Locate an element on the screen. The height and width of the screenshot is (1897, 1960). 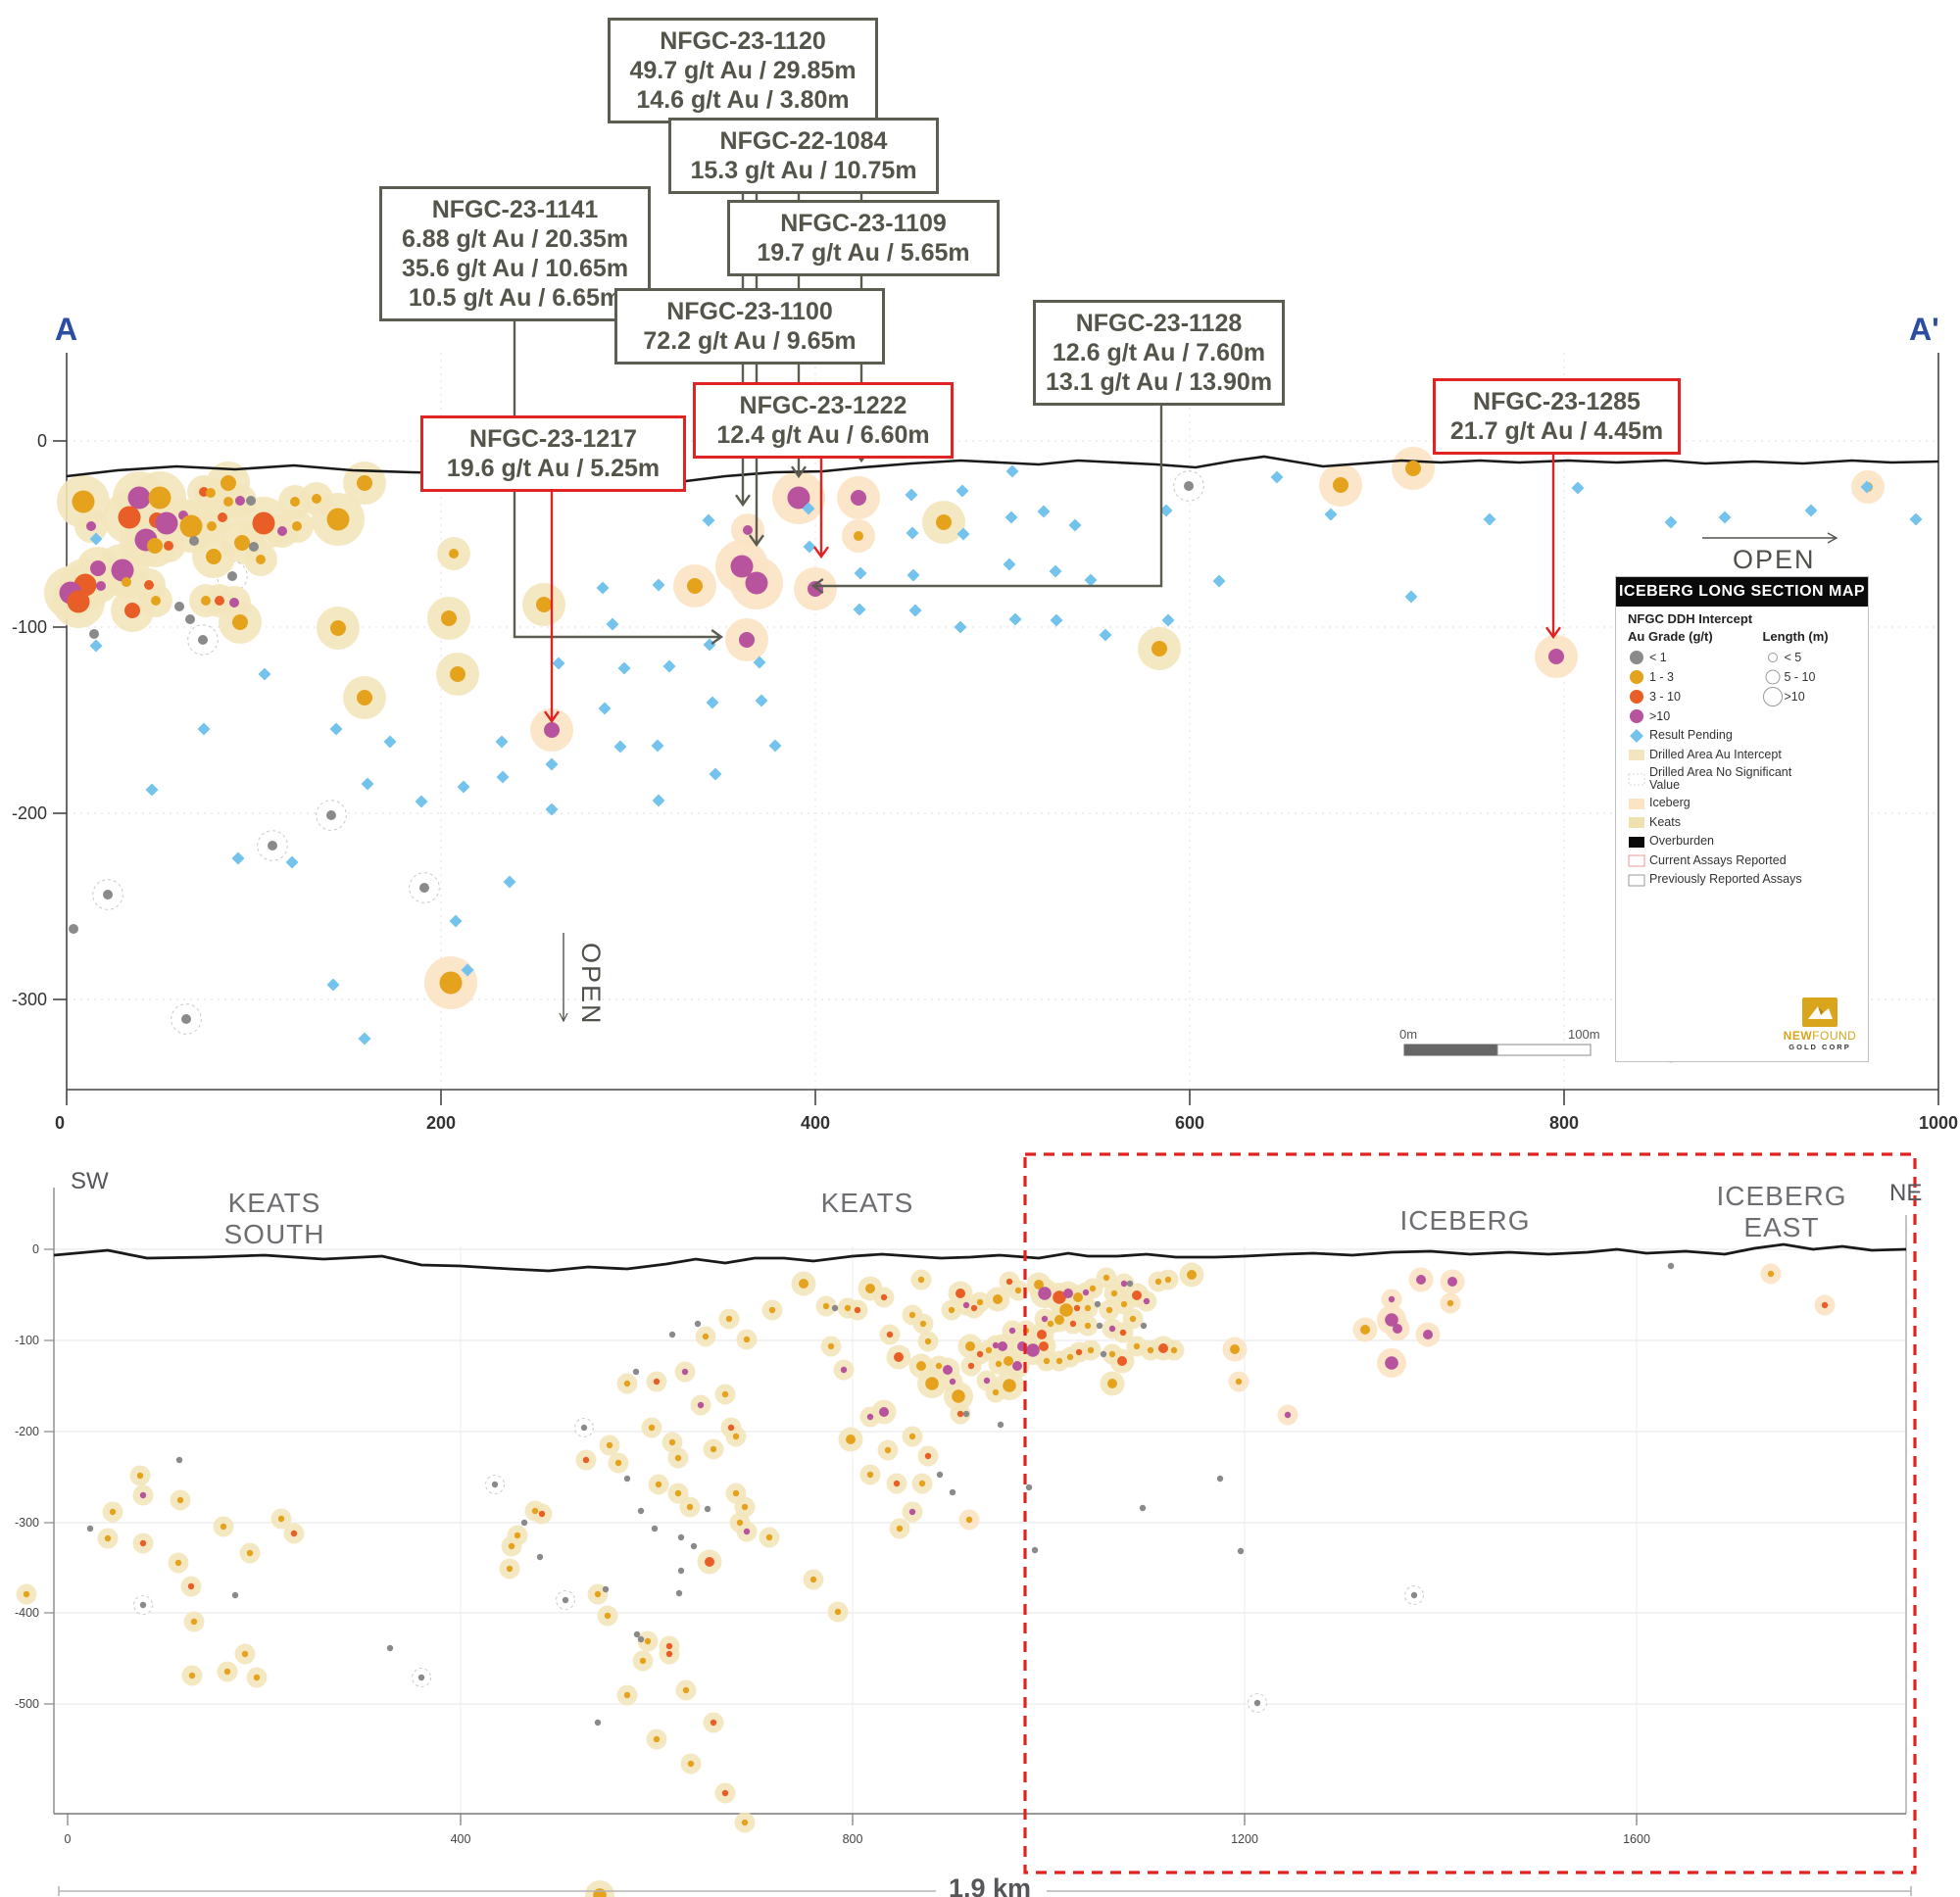
section-start-label: A is located at coordinates (66, 329).